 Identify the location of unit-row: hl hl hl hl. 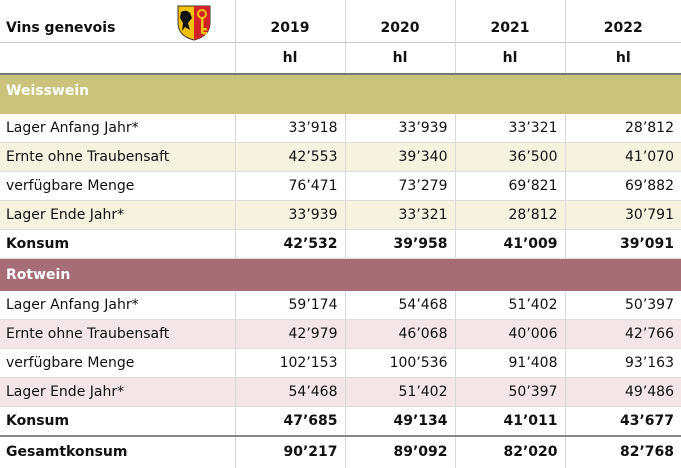
(340, 58).